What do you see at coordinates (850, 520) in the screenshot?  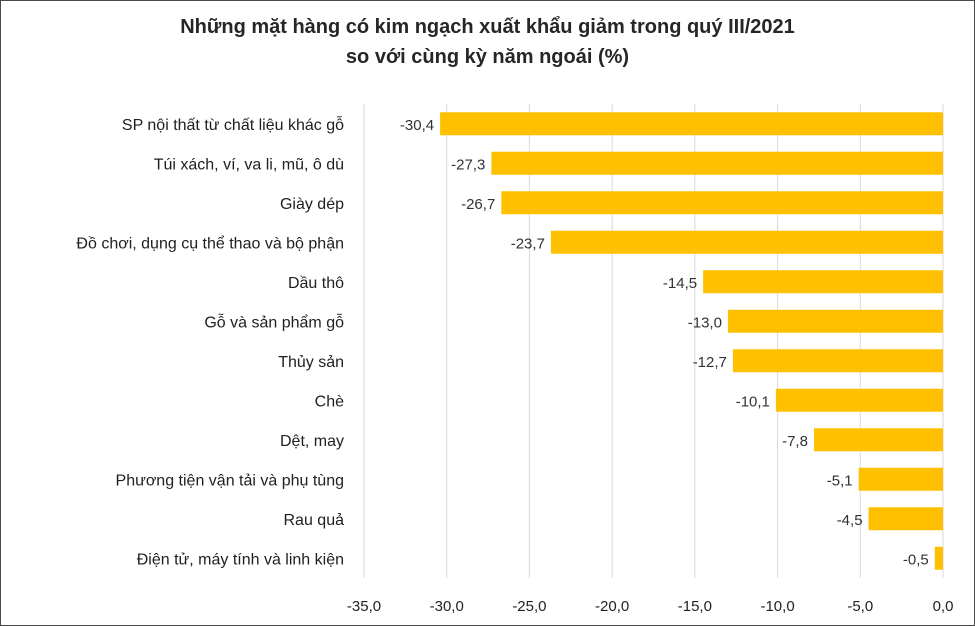 I see `value-label: -4,5` at bounding box center [850, 520].